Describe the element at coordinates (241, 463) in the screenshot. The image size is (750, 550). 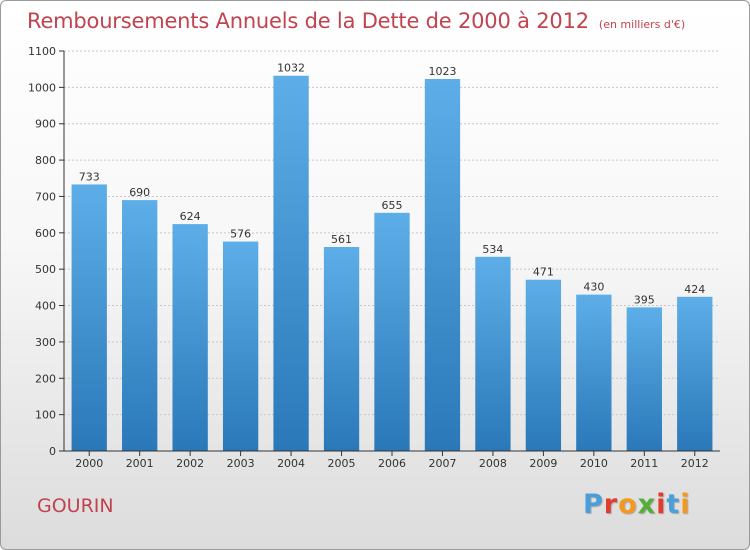
I see `x-tick-label: 2003` at that location.